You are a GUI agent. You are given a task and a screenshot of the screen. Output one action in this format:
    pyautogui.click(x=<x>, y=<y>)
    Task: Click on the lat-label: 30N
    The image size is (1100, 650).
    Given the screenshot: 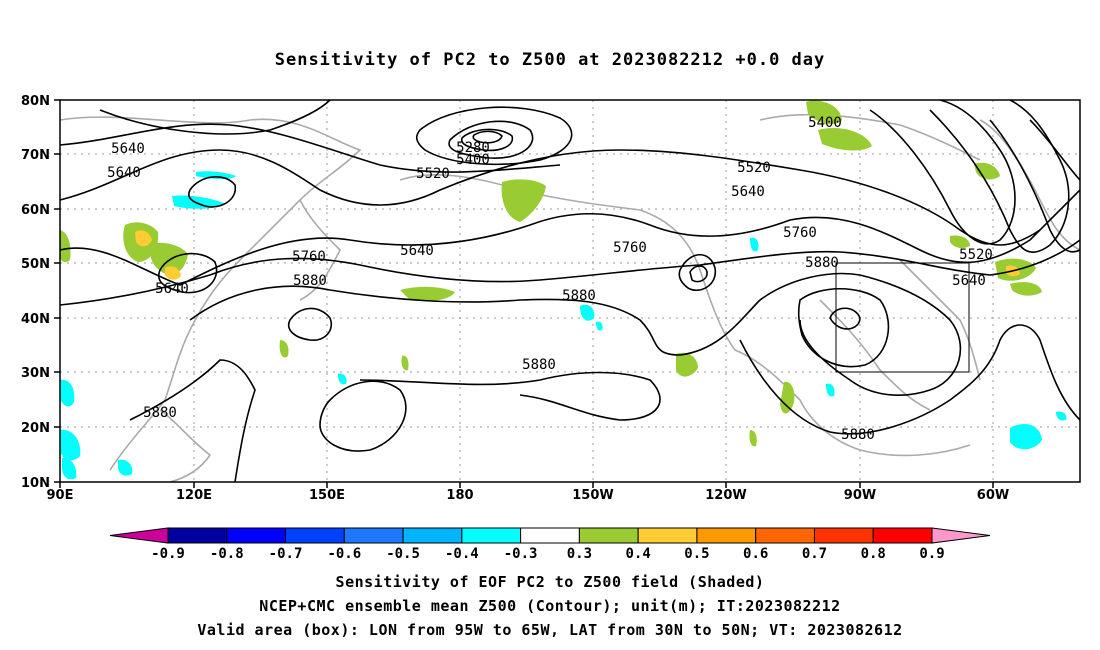 What is the action you would take?
    pyautogui.click(x=35, y=373)
    